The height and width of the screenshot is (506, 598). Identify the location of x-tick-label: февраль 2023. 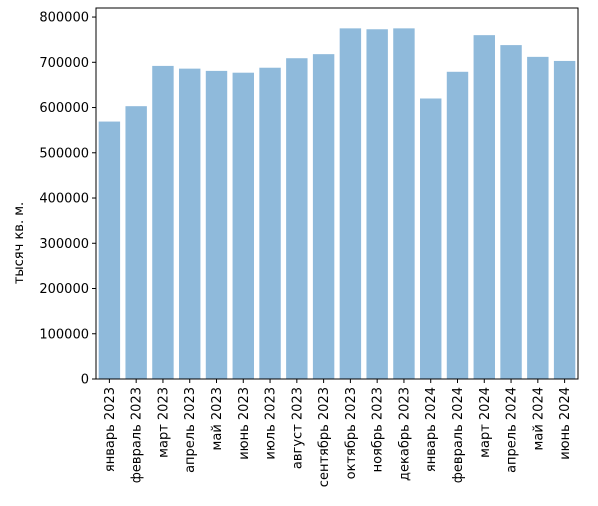
(137, 435).